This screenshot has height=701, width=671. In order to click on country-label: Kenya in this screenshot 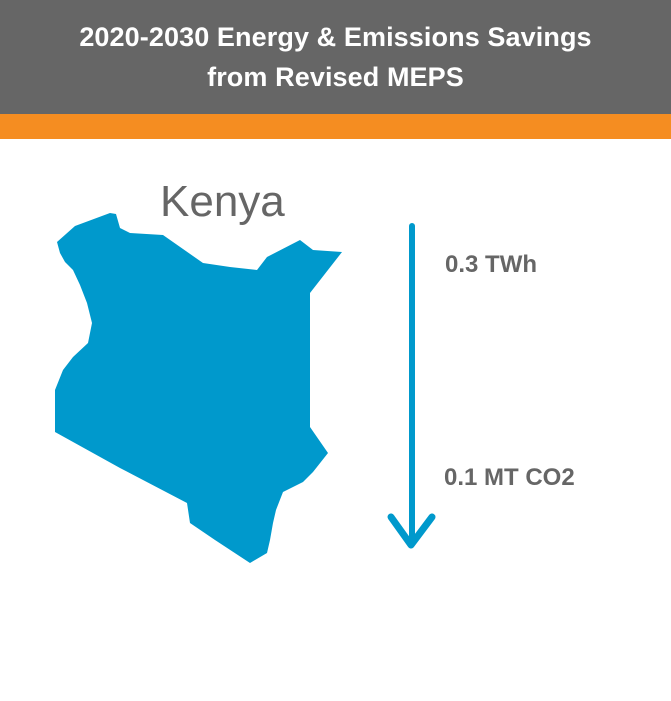, I will do `click(222, 201)`.